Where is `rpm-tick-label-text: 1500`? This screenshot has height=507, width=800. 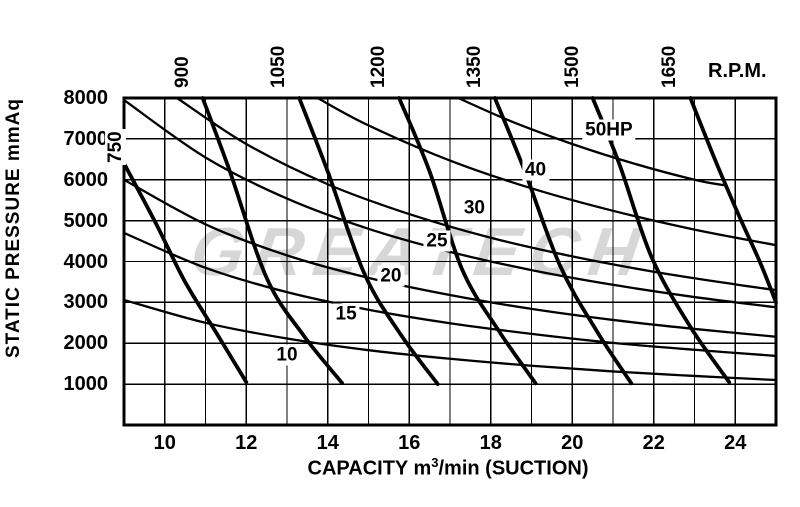
rpm-tick-label-text: 1500 is located at coordinates (572, 66).